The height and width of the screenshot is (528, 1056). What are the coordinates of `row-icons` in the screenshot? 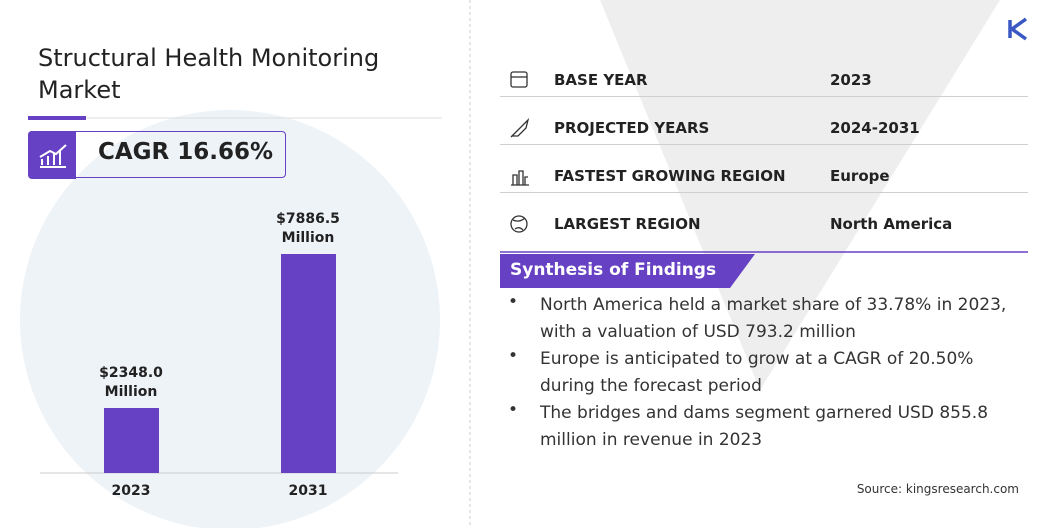 It's located at (520, 152).